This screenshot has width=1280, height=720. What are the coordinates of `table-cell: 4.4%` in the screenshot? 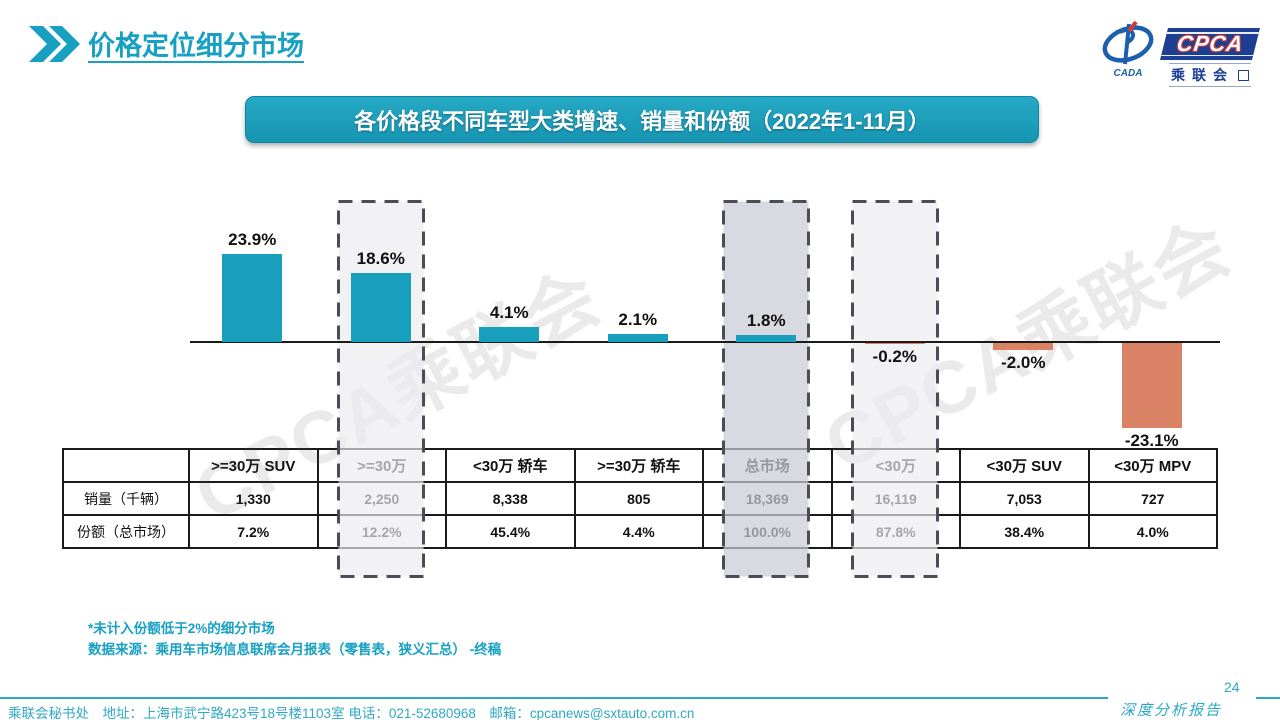 It's located at (638, 531).